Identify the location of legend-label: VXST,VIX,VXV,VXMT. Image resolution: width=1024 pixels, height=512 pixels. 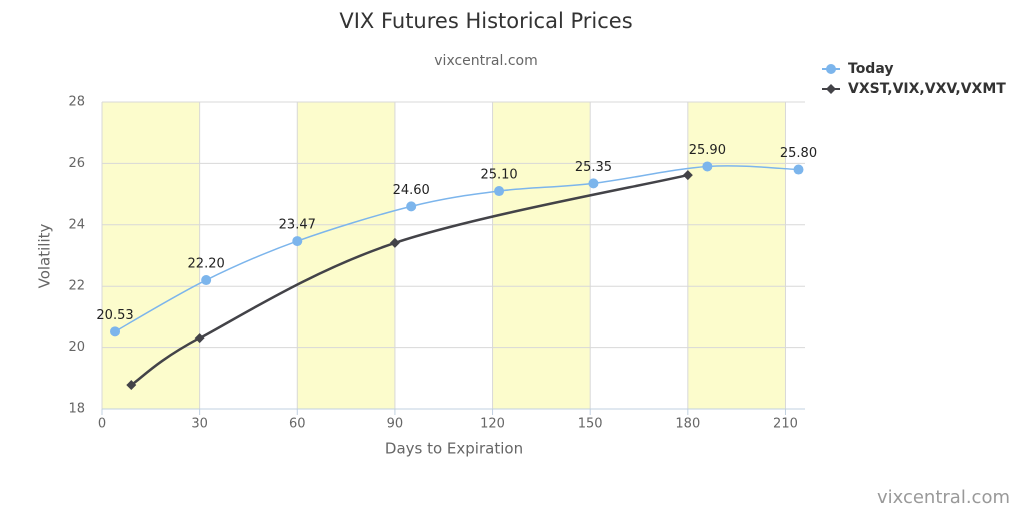
(927, 89).